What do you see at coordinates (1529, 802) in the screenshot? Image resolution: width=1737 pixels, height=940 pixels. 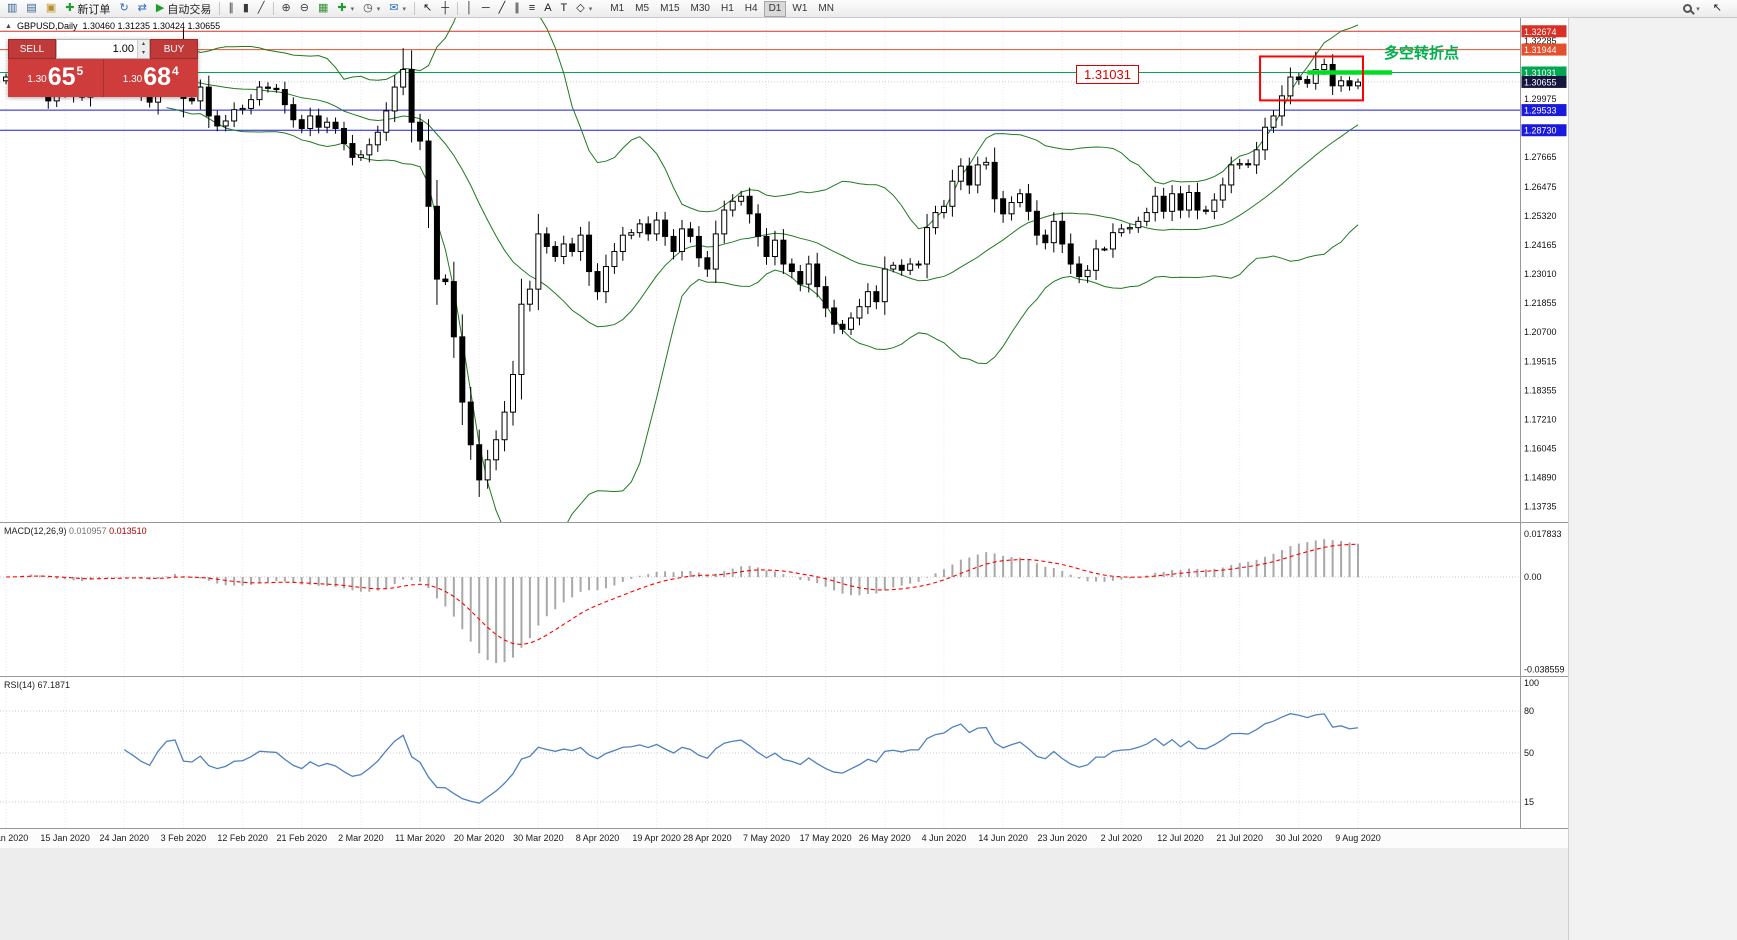 I see `svg-text: 15` at bounding box center [1529, 802].